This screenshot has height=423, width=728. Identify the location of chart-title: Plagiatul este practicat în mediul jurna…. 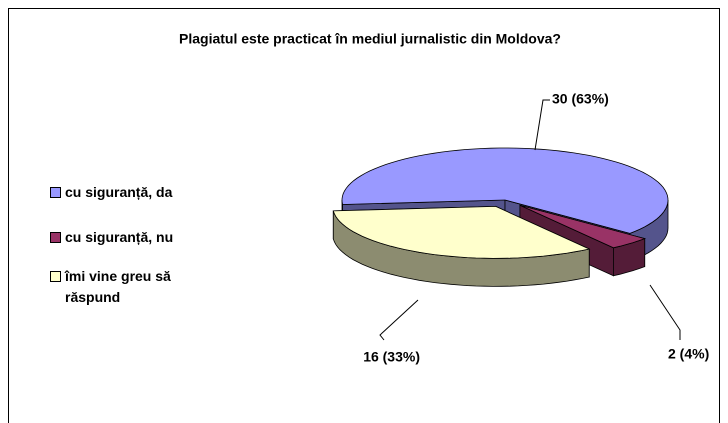
(370, 39).